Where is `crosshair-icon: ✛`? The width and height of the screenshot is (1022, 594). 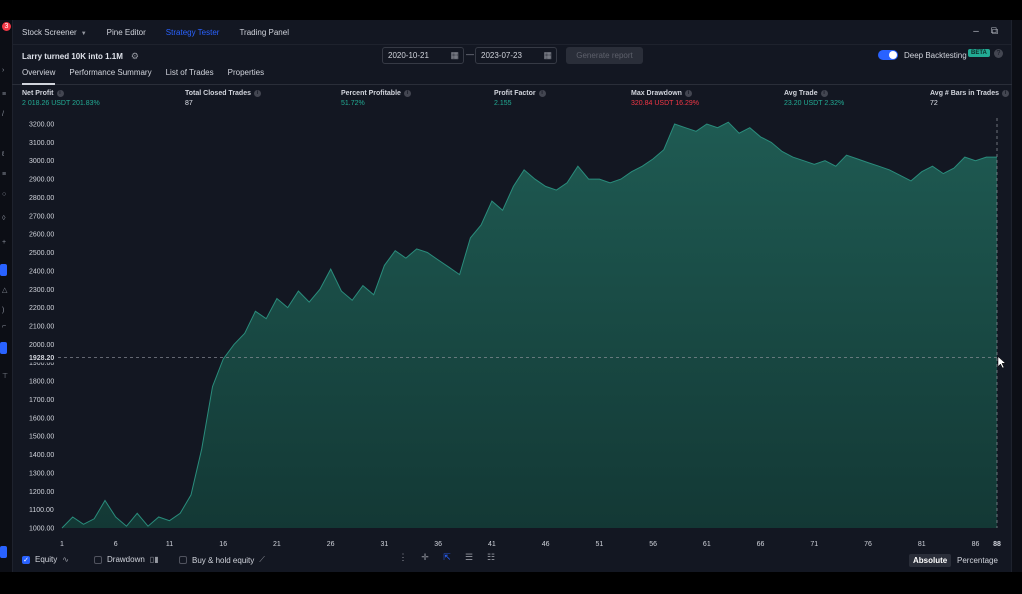 crosshair-icon: ✛ is located at coordinates (425, 557).